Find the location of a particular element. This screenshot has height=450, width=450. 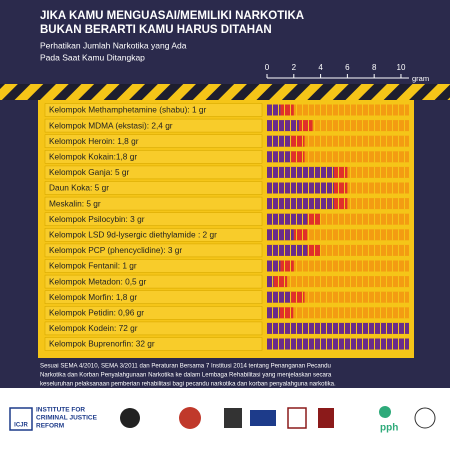

logo-text: ICJR is located at coordinates (21, 426).